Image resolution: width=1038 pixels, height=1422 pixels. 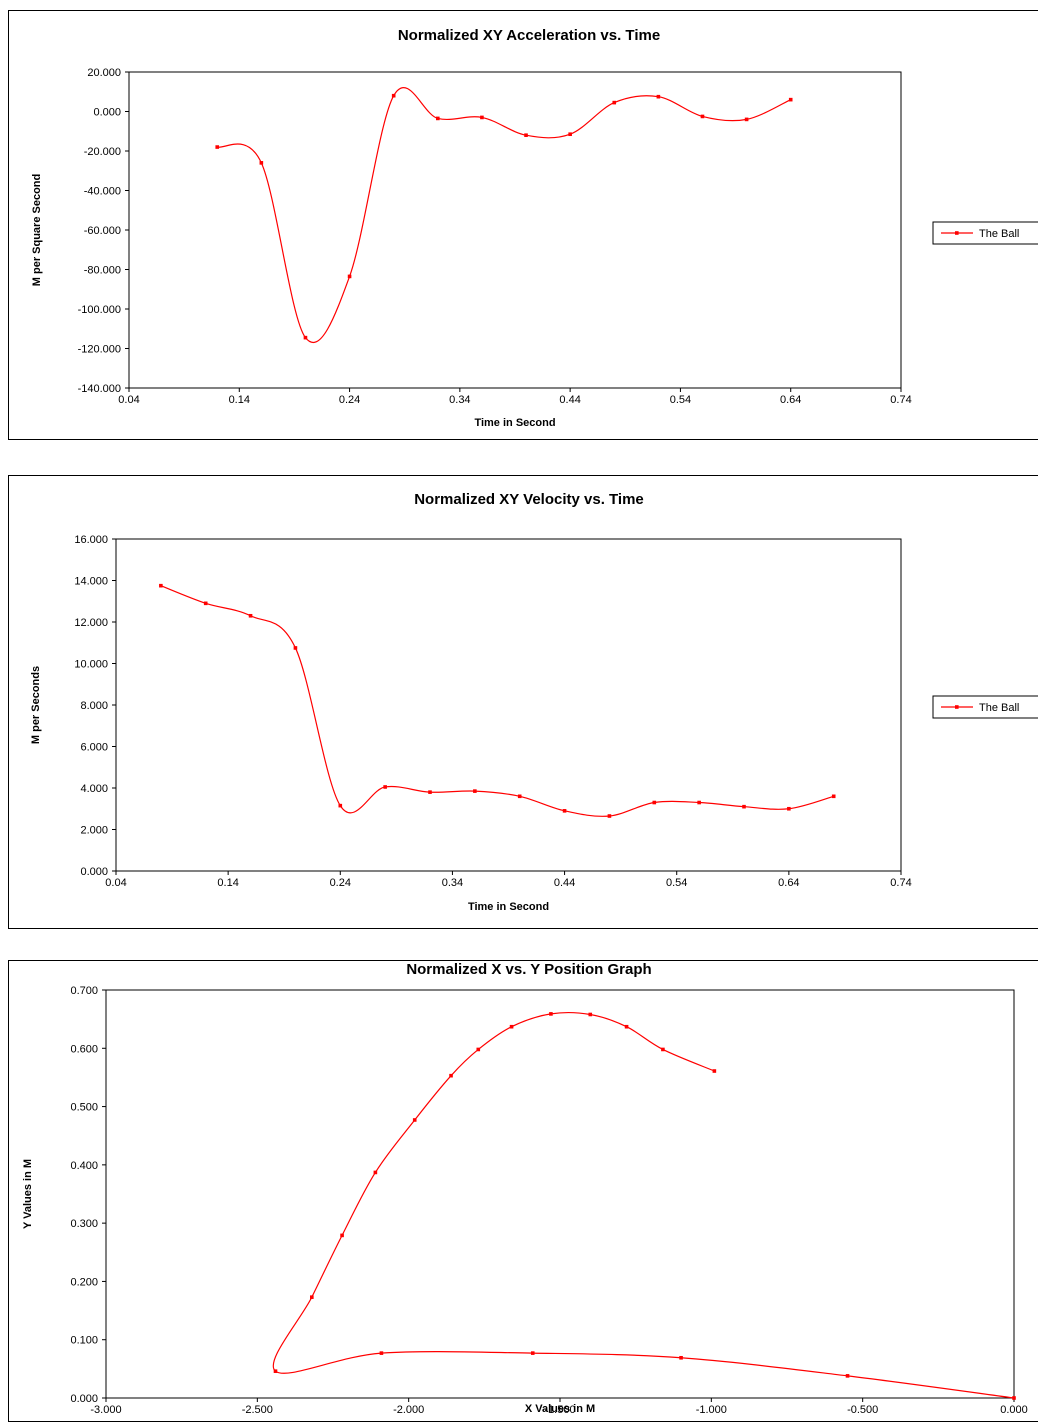 I want to click on y-tick-label: 0.300, so click(x=84, y=1224).